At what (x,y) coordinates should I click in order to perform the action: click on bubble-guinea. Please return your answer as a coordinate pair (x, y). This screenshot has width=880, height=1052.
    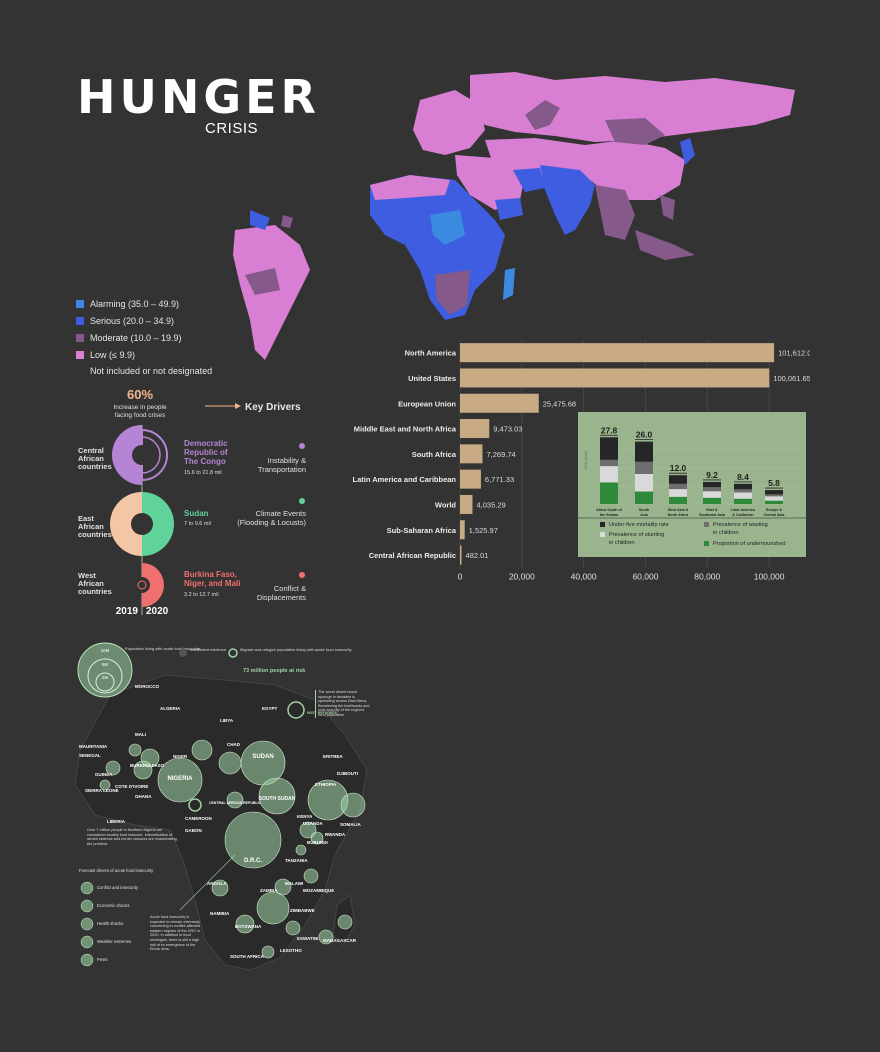
    Looking at the image, I should click on (113, 768).